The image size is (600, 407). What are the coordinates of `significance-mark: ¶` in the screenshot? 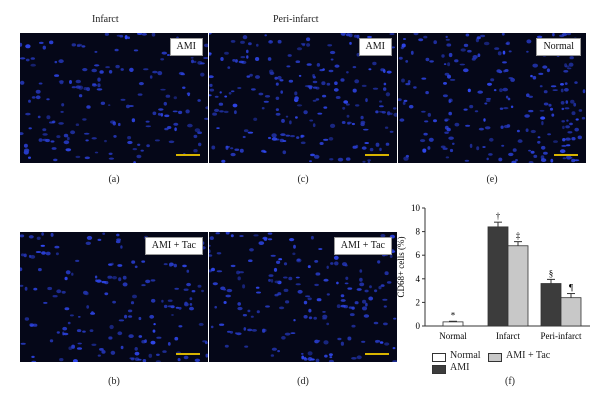 It's located at (571, 288).